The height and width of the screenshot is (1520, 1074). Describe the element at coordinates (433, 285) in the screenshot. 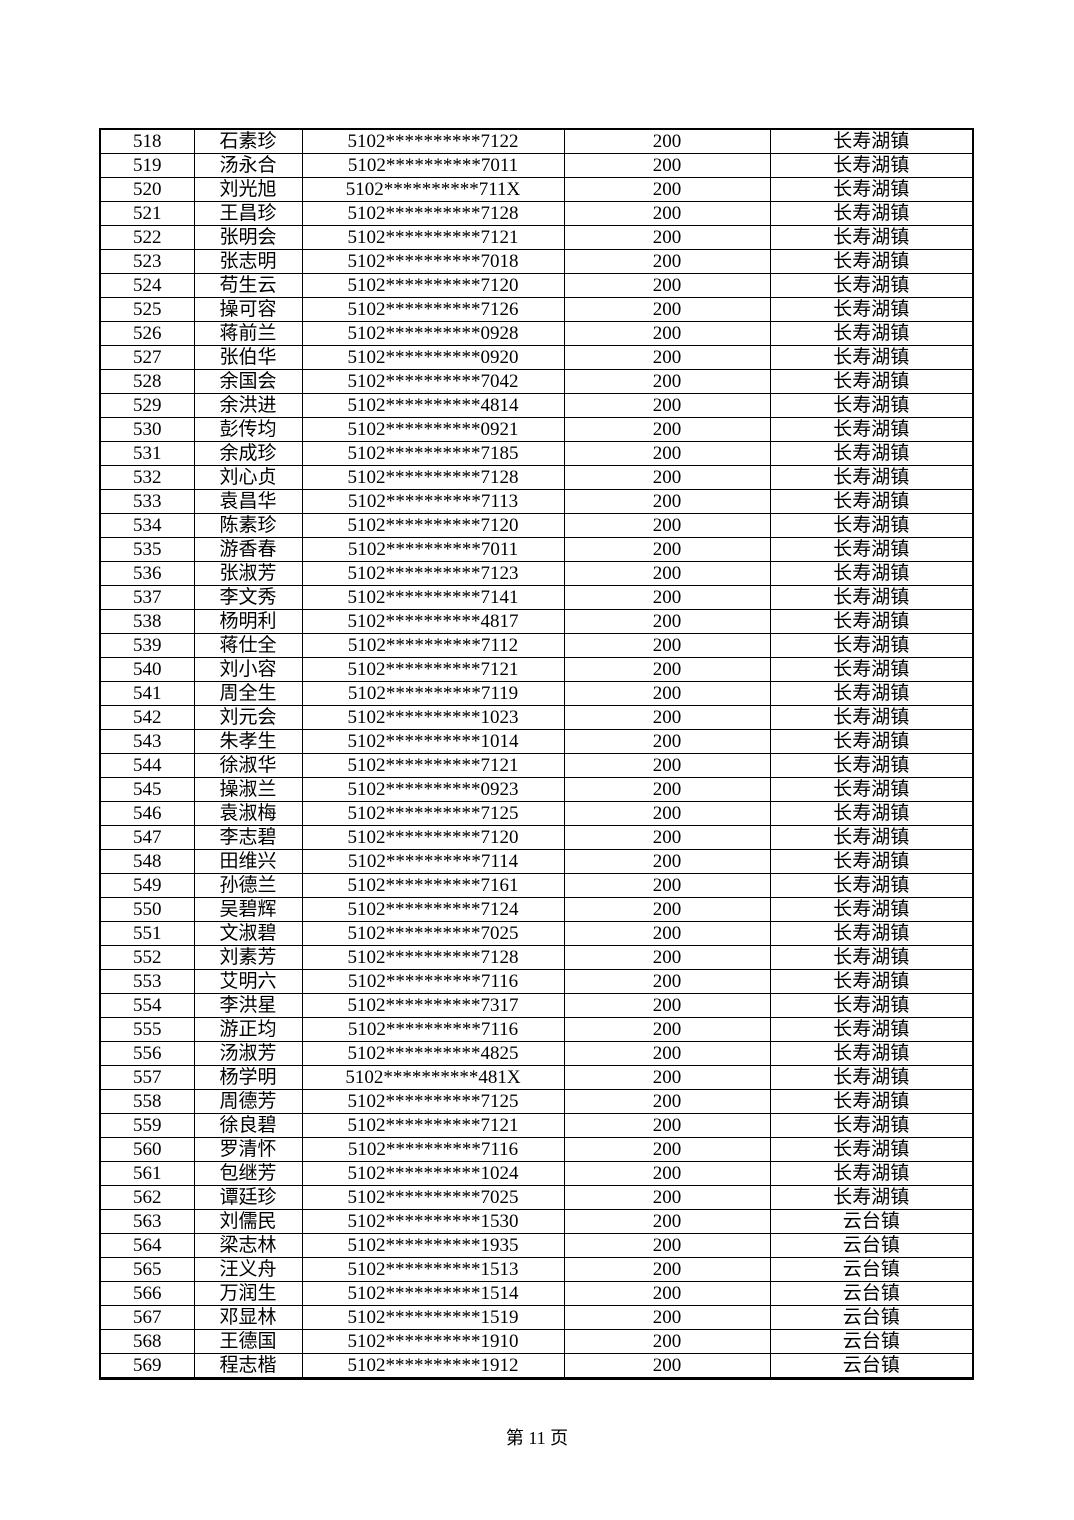

I see `cell-id: 5102**********7120` at that location.